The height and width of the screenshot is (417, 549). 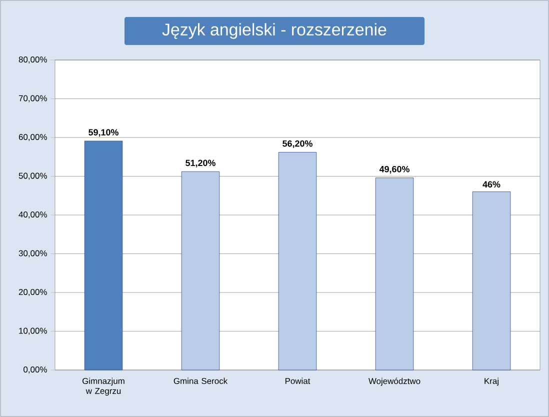 What do you see at coordinates (394, 170) in the screenshot?
I see `data-label: 49,60%` at bounding box center [394, 170].